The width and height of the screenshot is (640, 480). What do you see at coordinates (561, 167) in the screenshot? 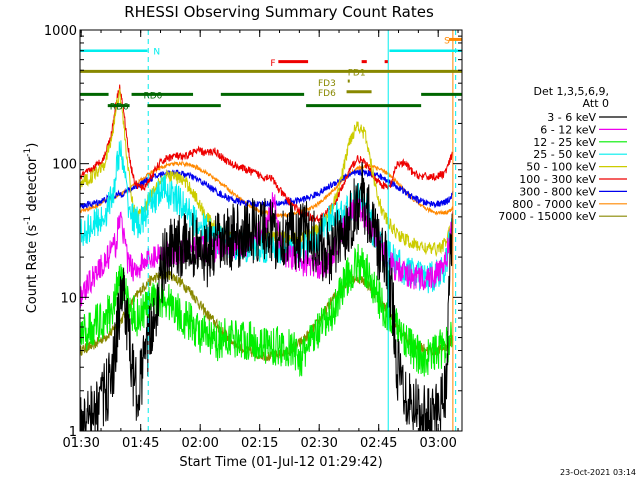
I see `legend-label-50-100-kev: 50 - 100 keV` at bounding box center [561, 167].